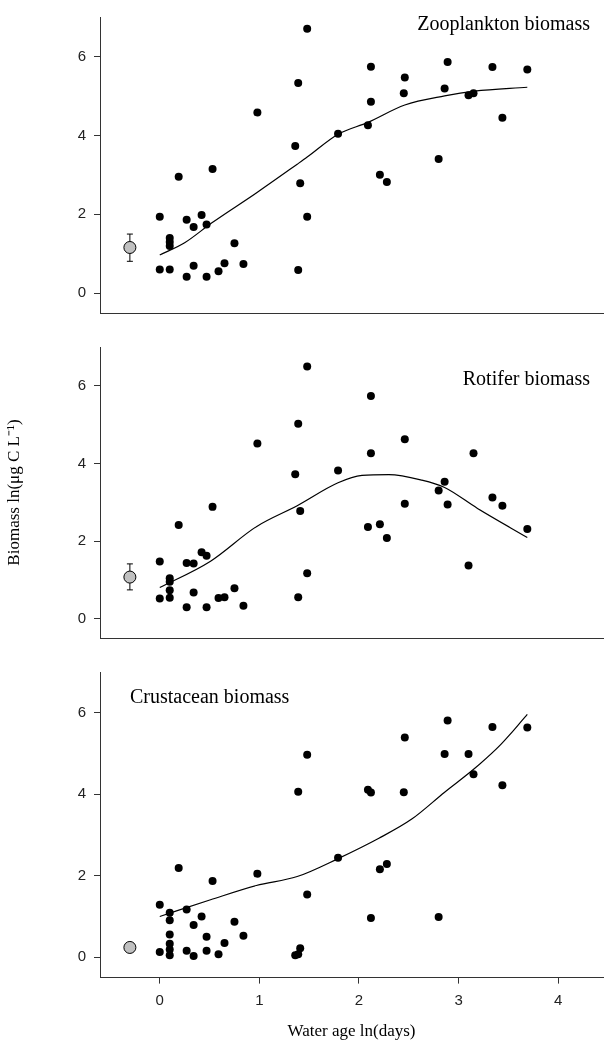  What do you see at coordinates (13, 492) in the screenshot?
I see `y-axis-title: Biomass ln(μg C L⁻¹)` at bounding box center [13, 492].